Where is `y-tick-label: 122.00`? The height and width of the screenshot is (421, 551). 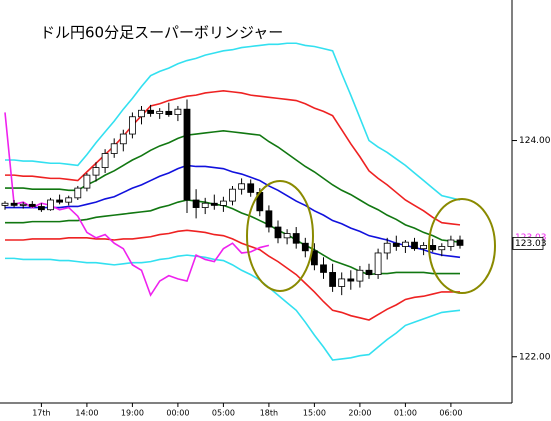 y-tick-label: 122.00 is located at coordinates (535, 357).